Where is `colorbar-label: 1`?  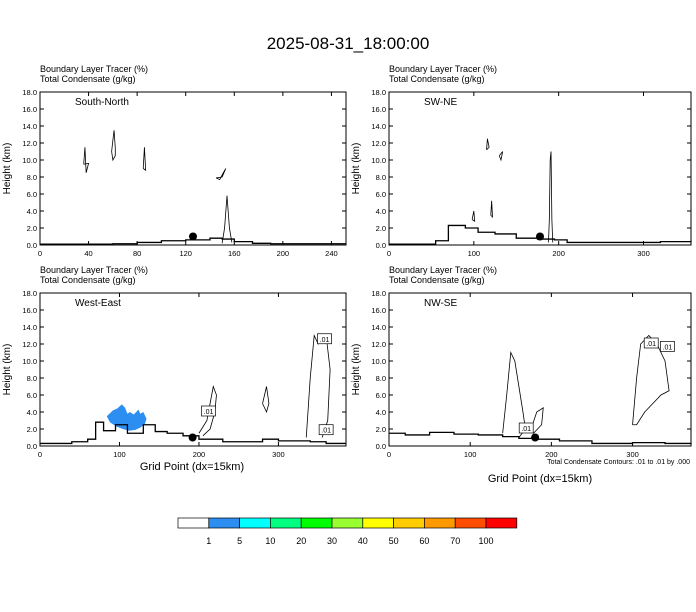 colorbar-label: 1 is located at coordinates (208, 541).